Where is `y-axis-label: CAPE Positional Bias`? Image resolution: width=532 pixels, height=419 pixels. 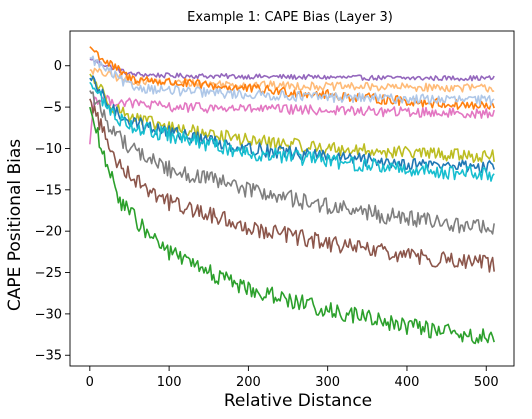
y-axis-label: CAPE Positional Bias is located at coordinates (15, 225).